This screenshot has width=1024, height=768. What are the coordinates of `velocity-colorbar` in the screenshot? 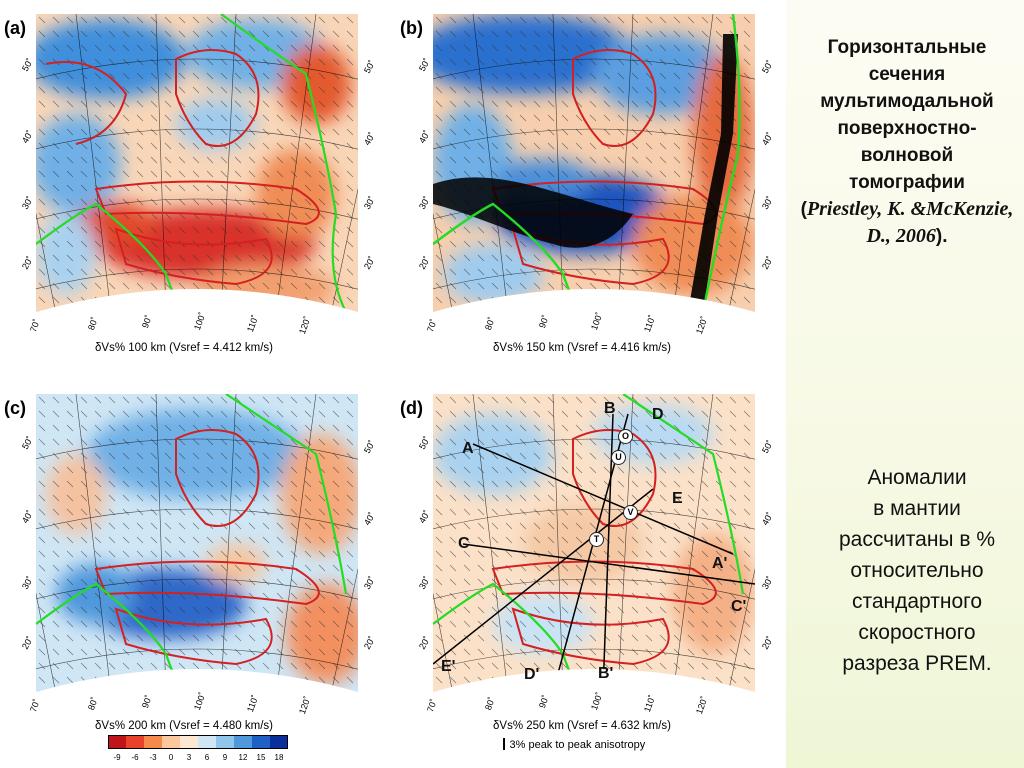 It's located at (198, 742).